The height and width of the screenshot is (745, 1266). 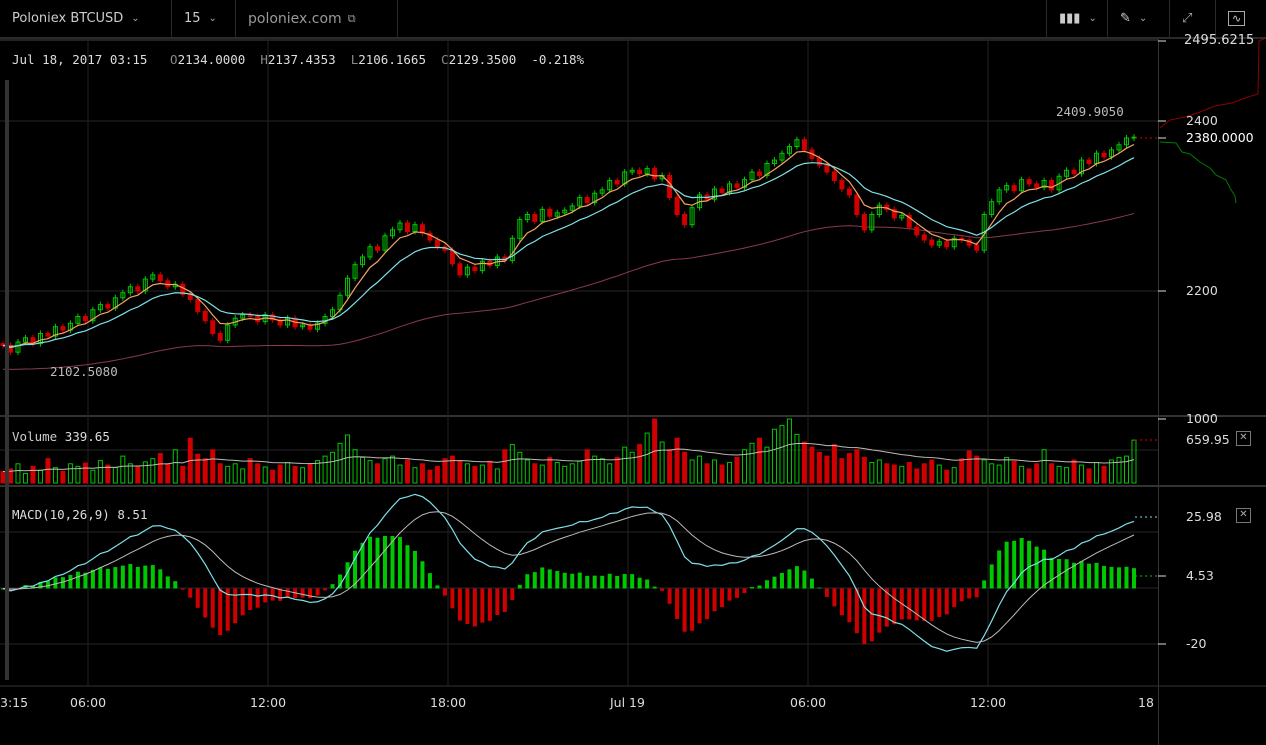 I want to click on chart-style-button: ▮▮▮ ⌄, so click(x=1077, y=18).